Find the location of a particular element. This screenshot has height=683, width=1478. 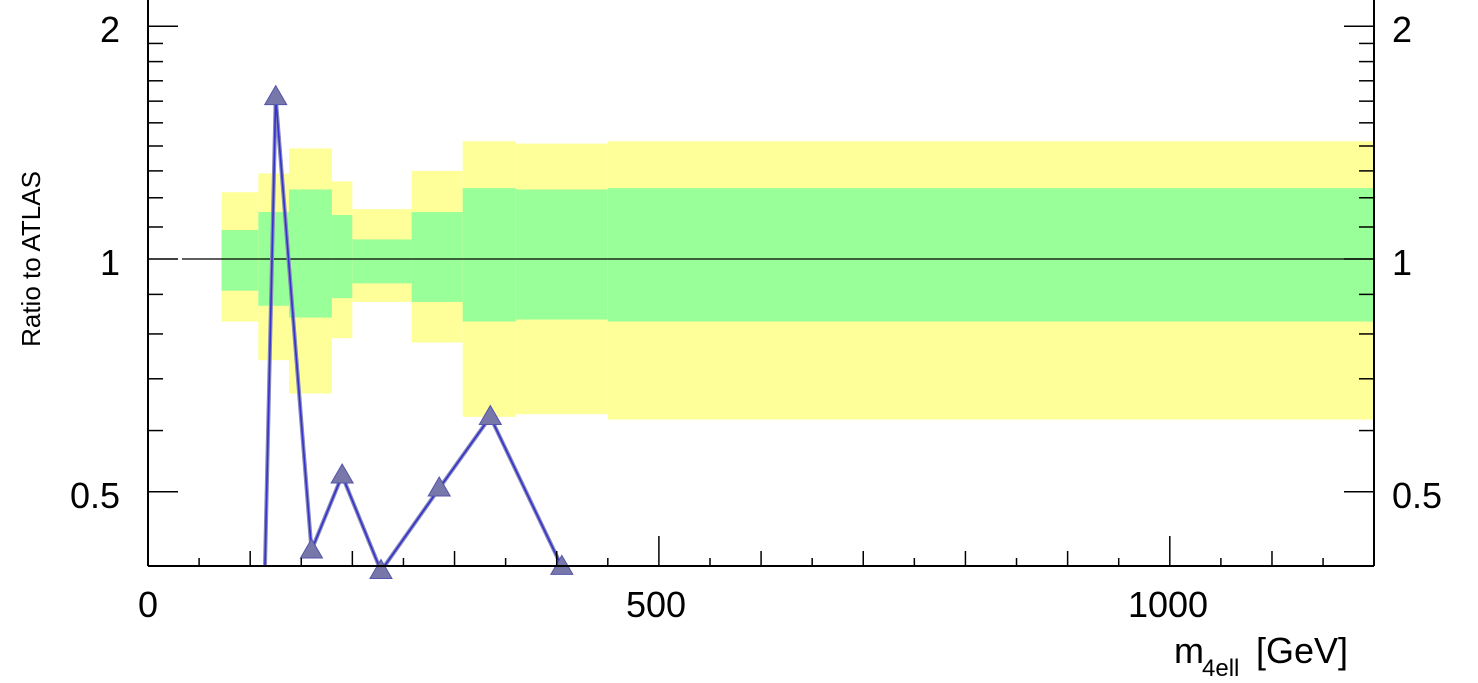

x-axis-title: m 4ell [GeV] is located at coordinates (1261, 656).